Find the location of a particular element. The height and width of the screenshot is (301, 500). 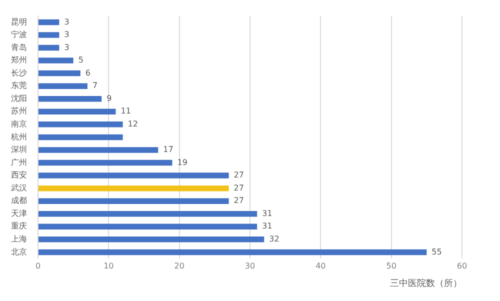

y-tick-label: 广州 is located at coordinates (19, 162).